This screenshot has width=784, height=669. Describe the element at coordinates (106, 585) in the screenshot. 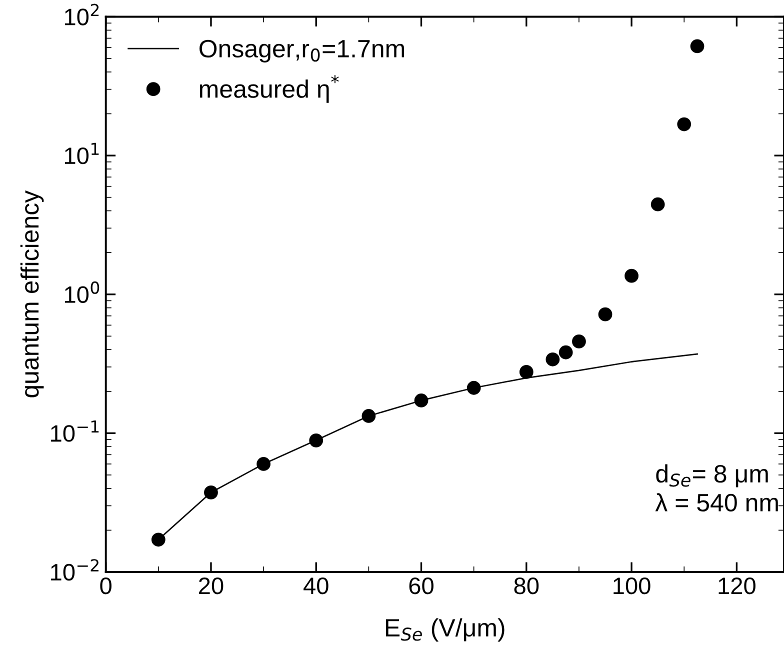

I see `x-tick-label: 0` at that location.